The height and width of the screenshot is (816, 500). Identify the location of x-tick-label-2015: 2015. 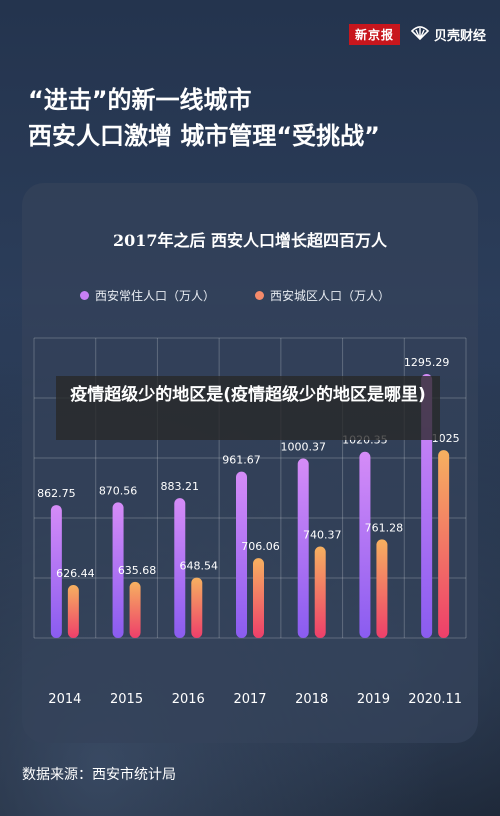
(126, 699).